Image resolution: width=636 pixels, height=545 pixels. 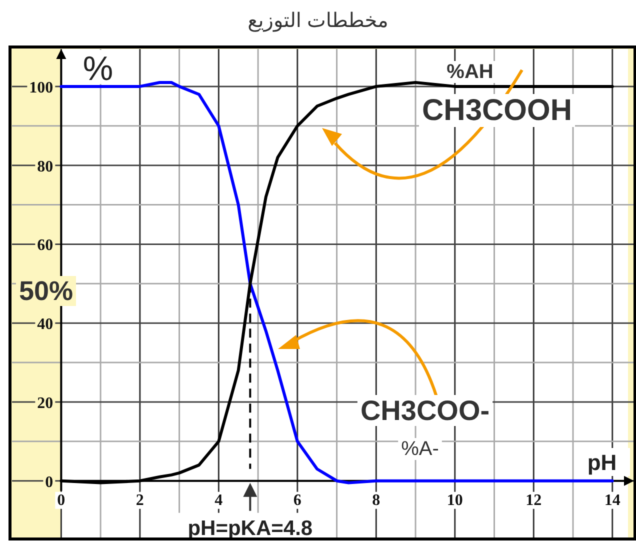 I want to click on x-tick-label: 2, so click(x=140, y=500).